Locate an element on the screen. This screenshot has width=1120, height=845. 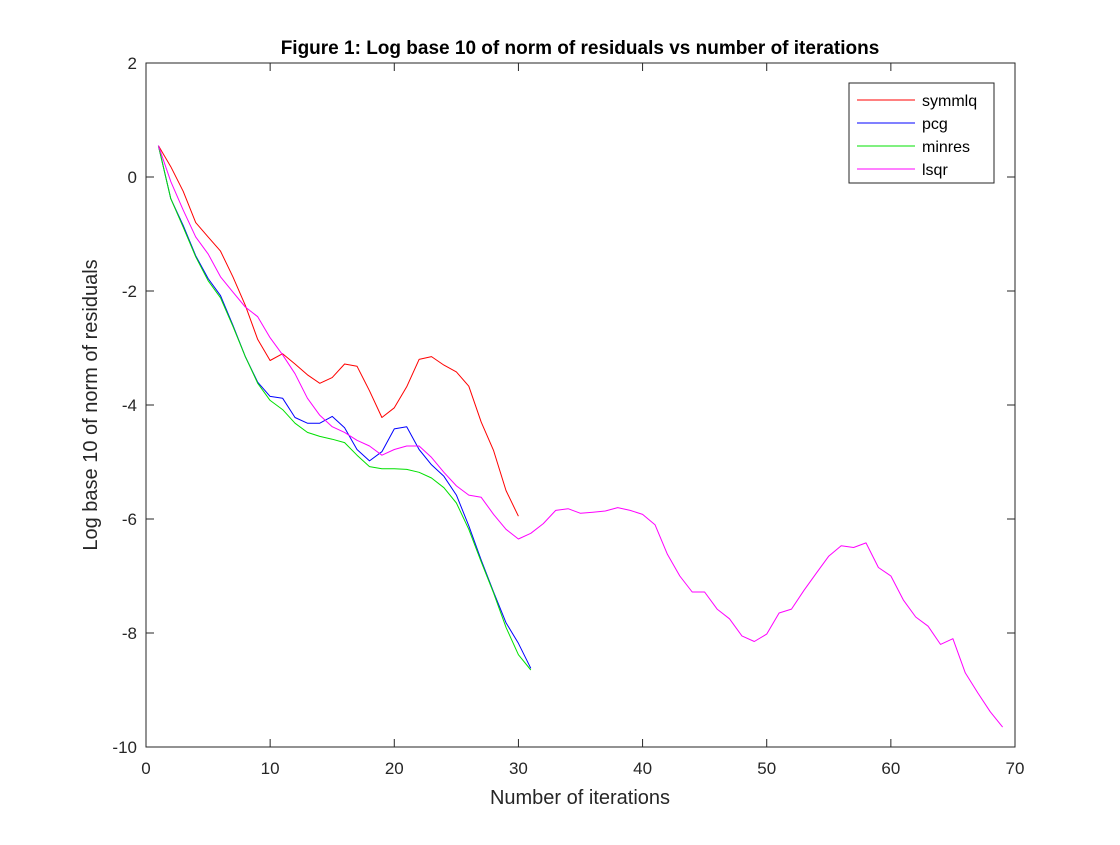
series-line-symmlq is located at coordinates (338, 331).